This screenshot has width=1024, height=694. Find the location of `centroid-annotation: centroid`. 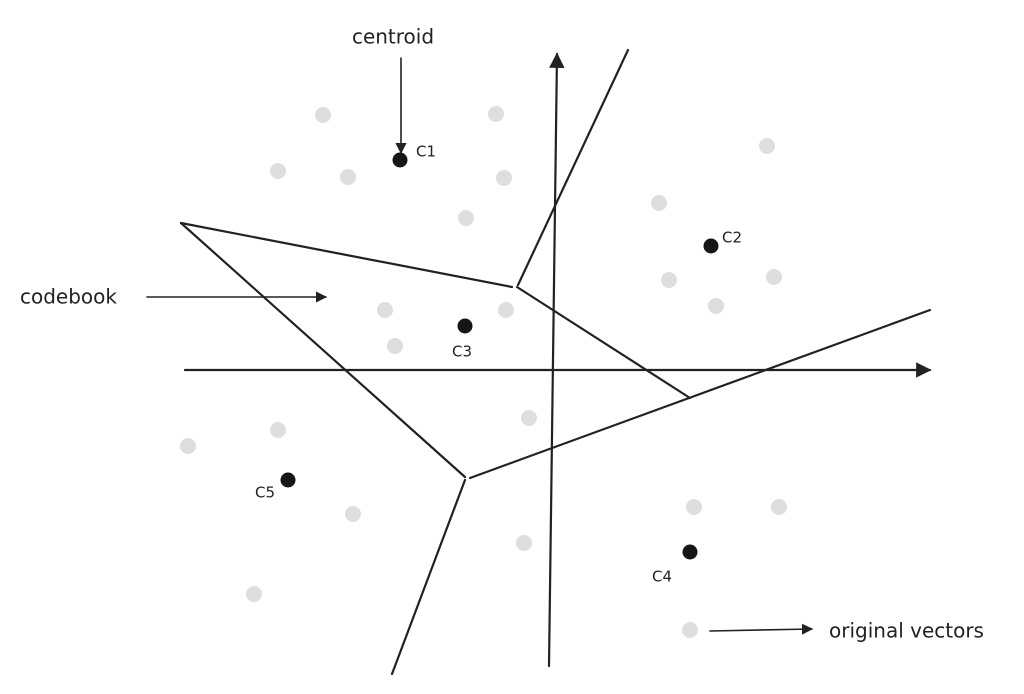

centroid-annotation: centroid is located at coordinates (393, 37).